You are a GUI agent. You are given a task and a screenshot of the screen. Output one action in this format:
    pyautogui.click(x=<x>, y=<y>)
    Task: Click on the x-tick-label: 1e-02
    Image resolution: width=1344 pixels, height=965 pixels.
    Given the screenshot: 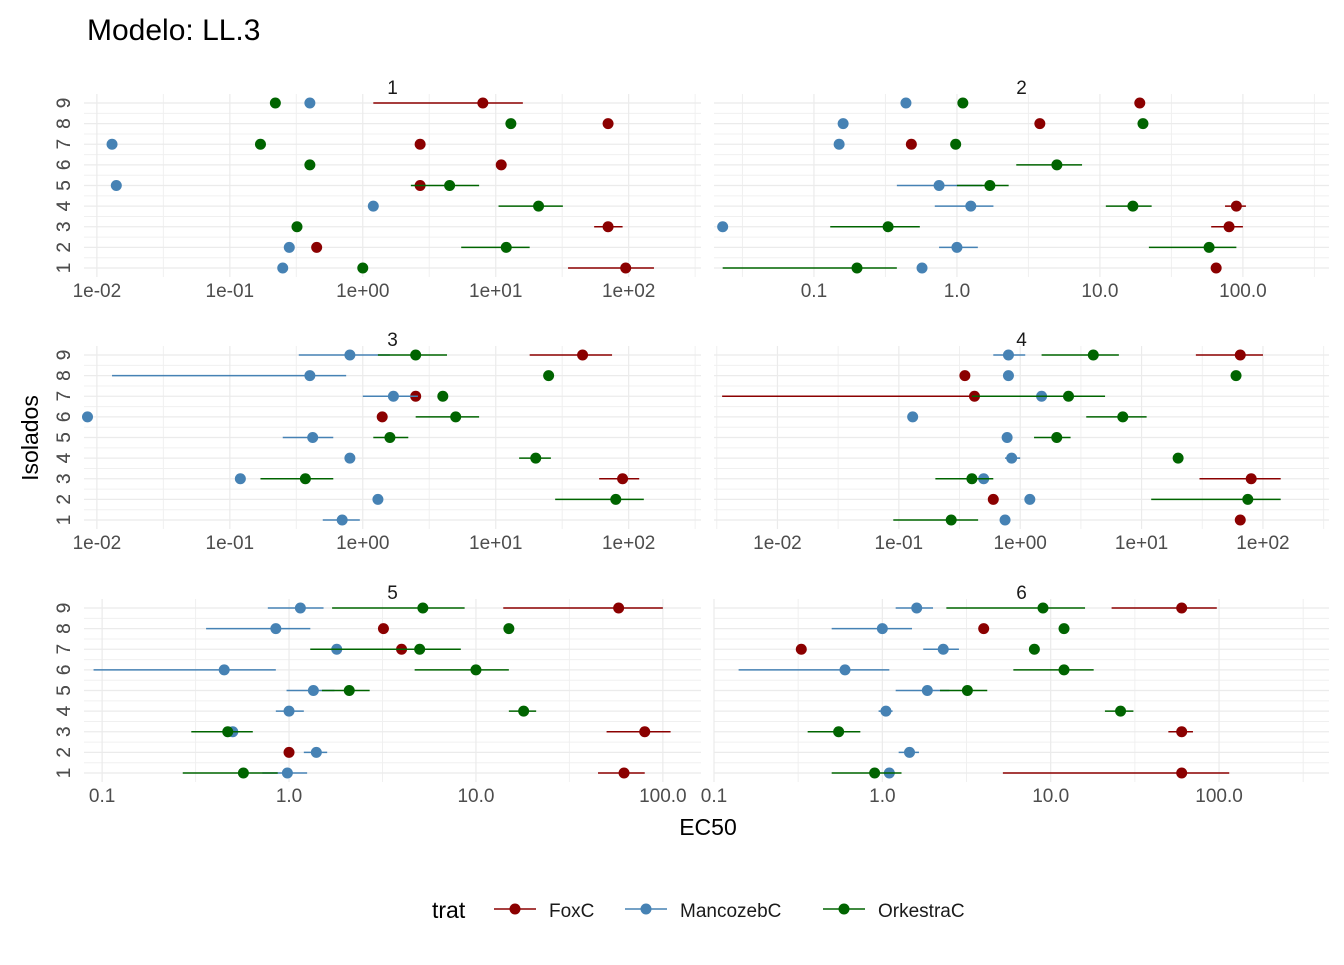 What is the action you would take?
    pyautogui.click(x=97, y=543)
    